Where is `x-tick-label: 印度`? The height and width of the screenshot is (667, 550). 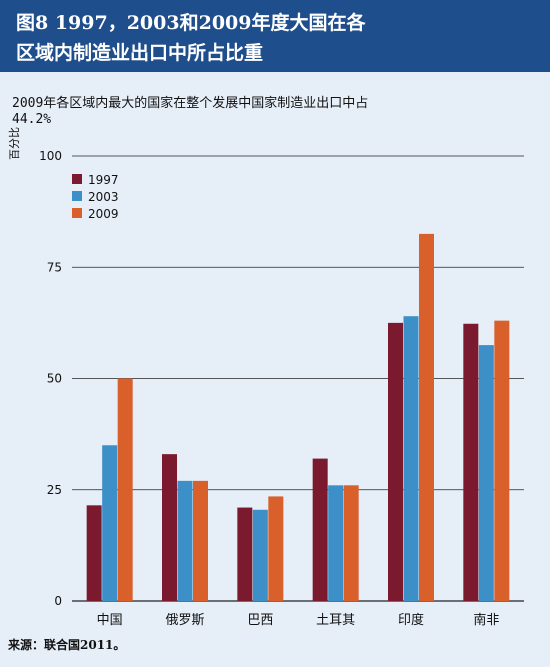 x-tick-label: 印度 is located at coordinates (411, 620).